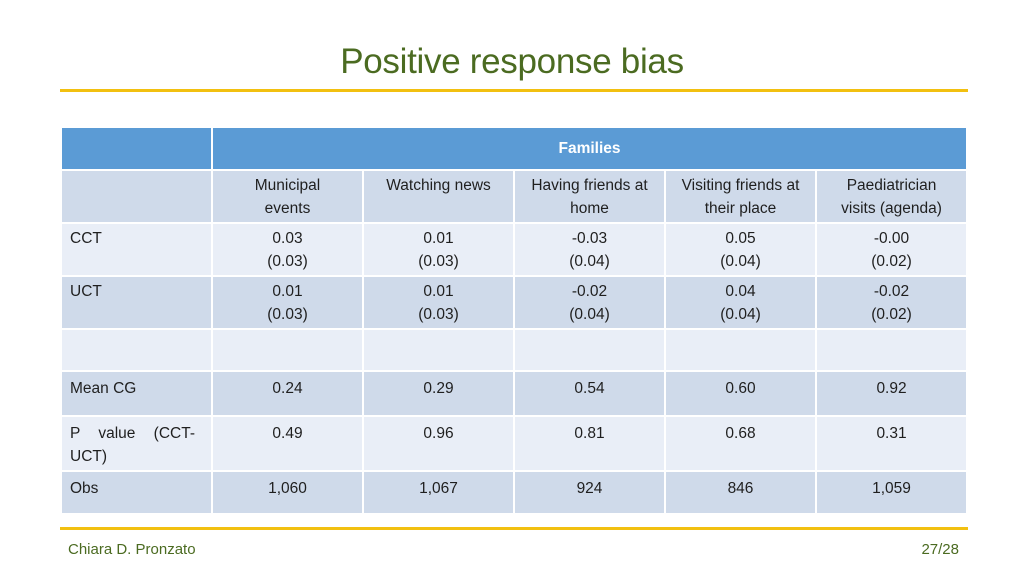 This screenshot has height=576, width=1024. I want to click on row-label-line: P value (CCT-, so click(132, 433).